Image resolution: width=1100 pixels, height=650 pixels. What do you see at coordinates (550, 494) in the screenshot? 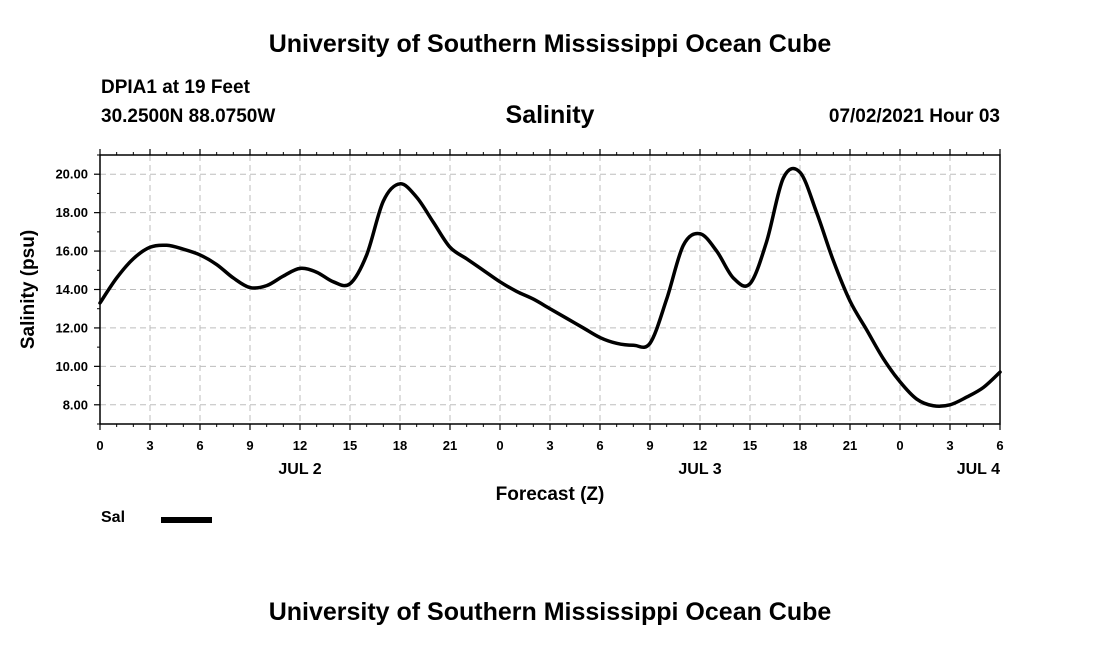
I see `x-axis-title: Forecast (Z)` at bounding box center [550, 494].